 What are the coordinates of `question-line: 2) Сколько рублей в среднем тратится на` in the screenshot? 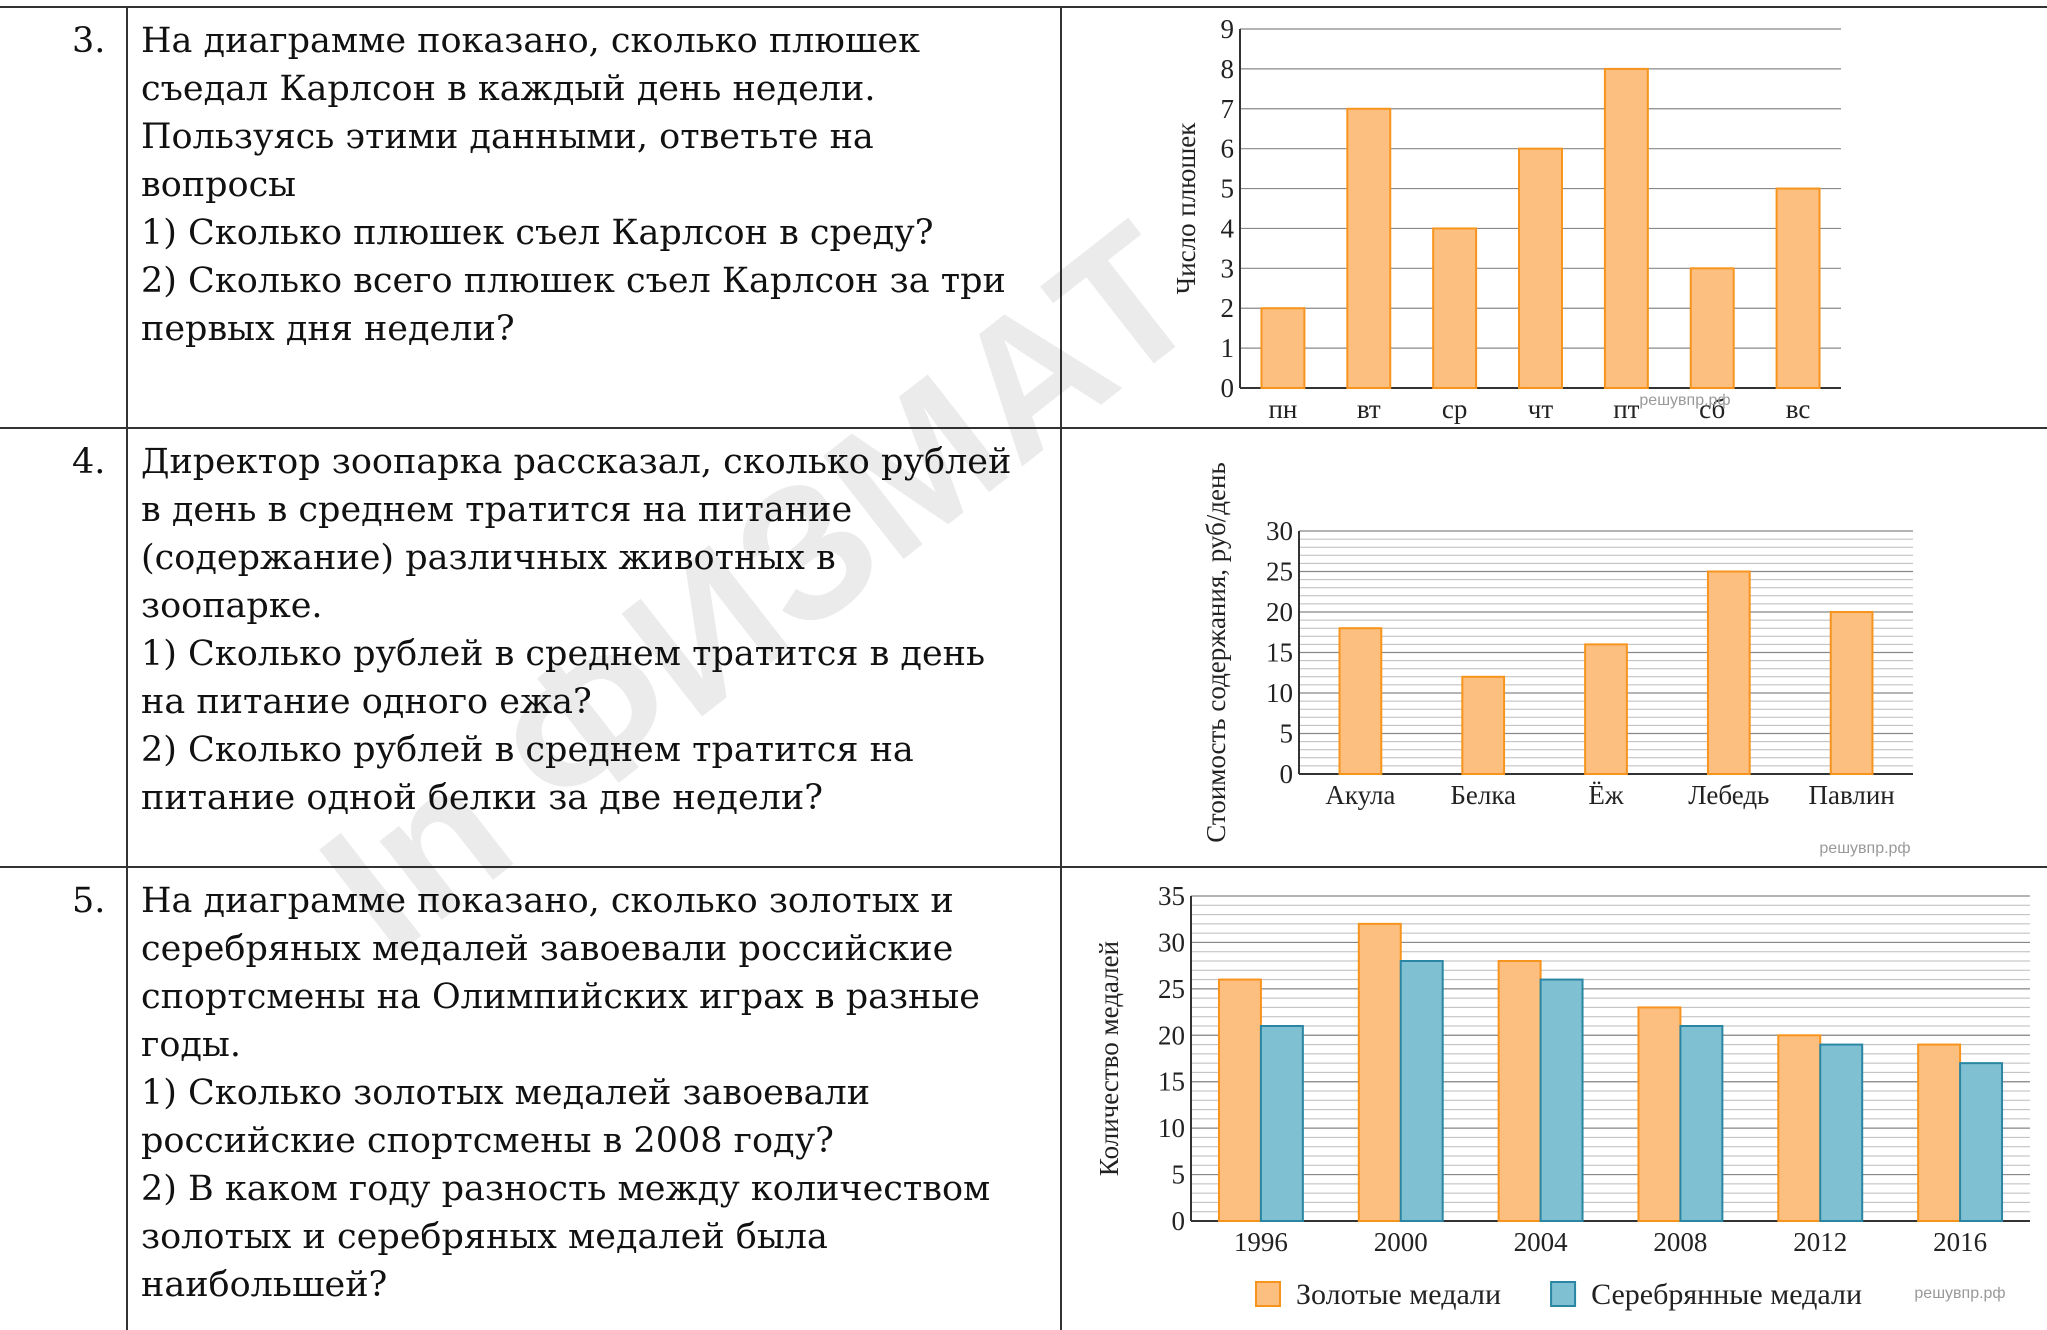 It's located at (527, 750).